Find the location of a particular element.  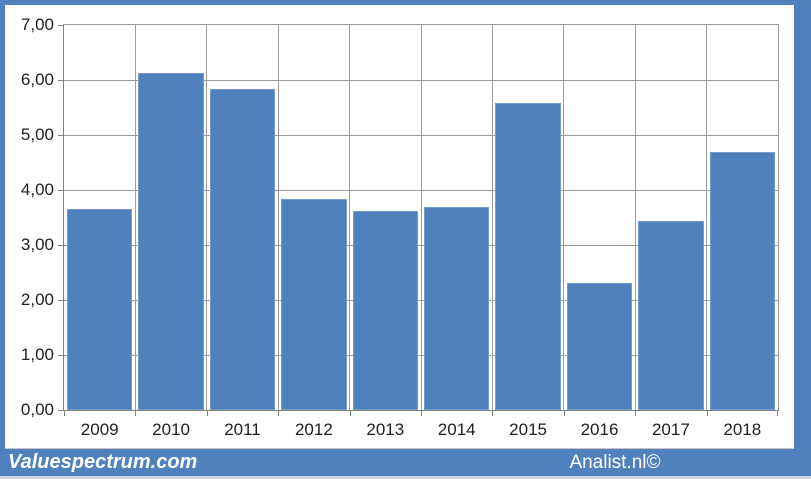

bar-2017 is located at coordinates (671, 315).